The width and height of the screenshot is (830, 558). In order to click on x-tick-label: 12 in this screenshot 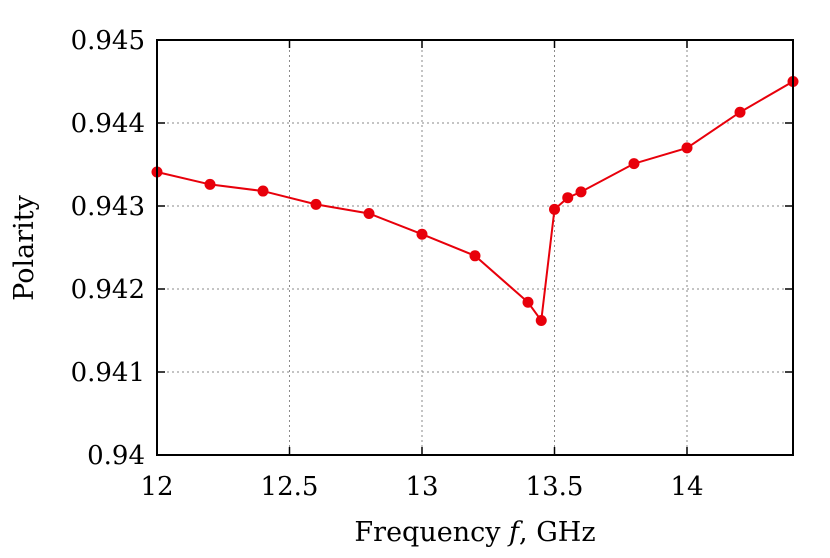, I will do `click(156, 487)`.